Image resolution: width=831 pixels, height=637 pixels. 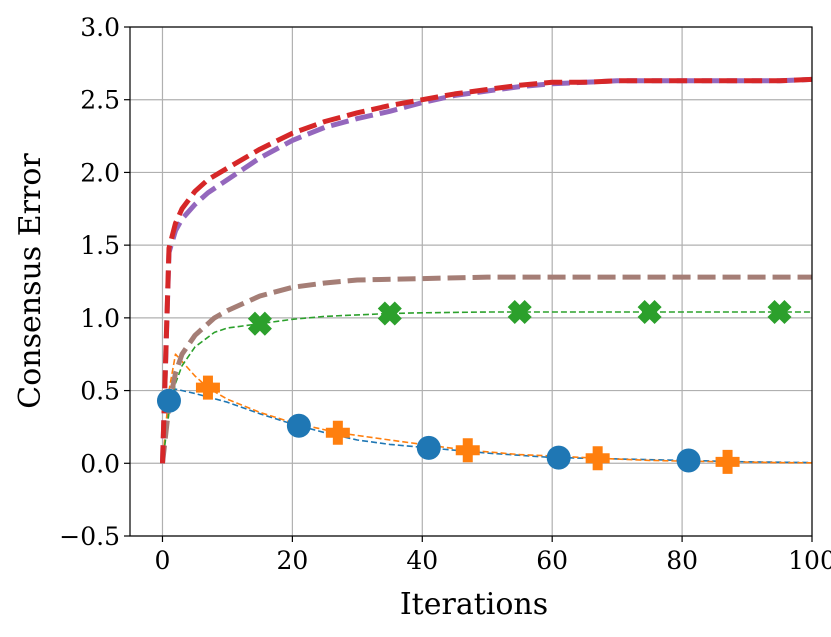 I want to click on x-tick-label: 40, so click(x=422, y=560).